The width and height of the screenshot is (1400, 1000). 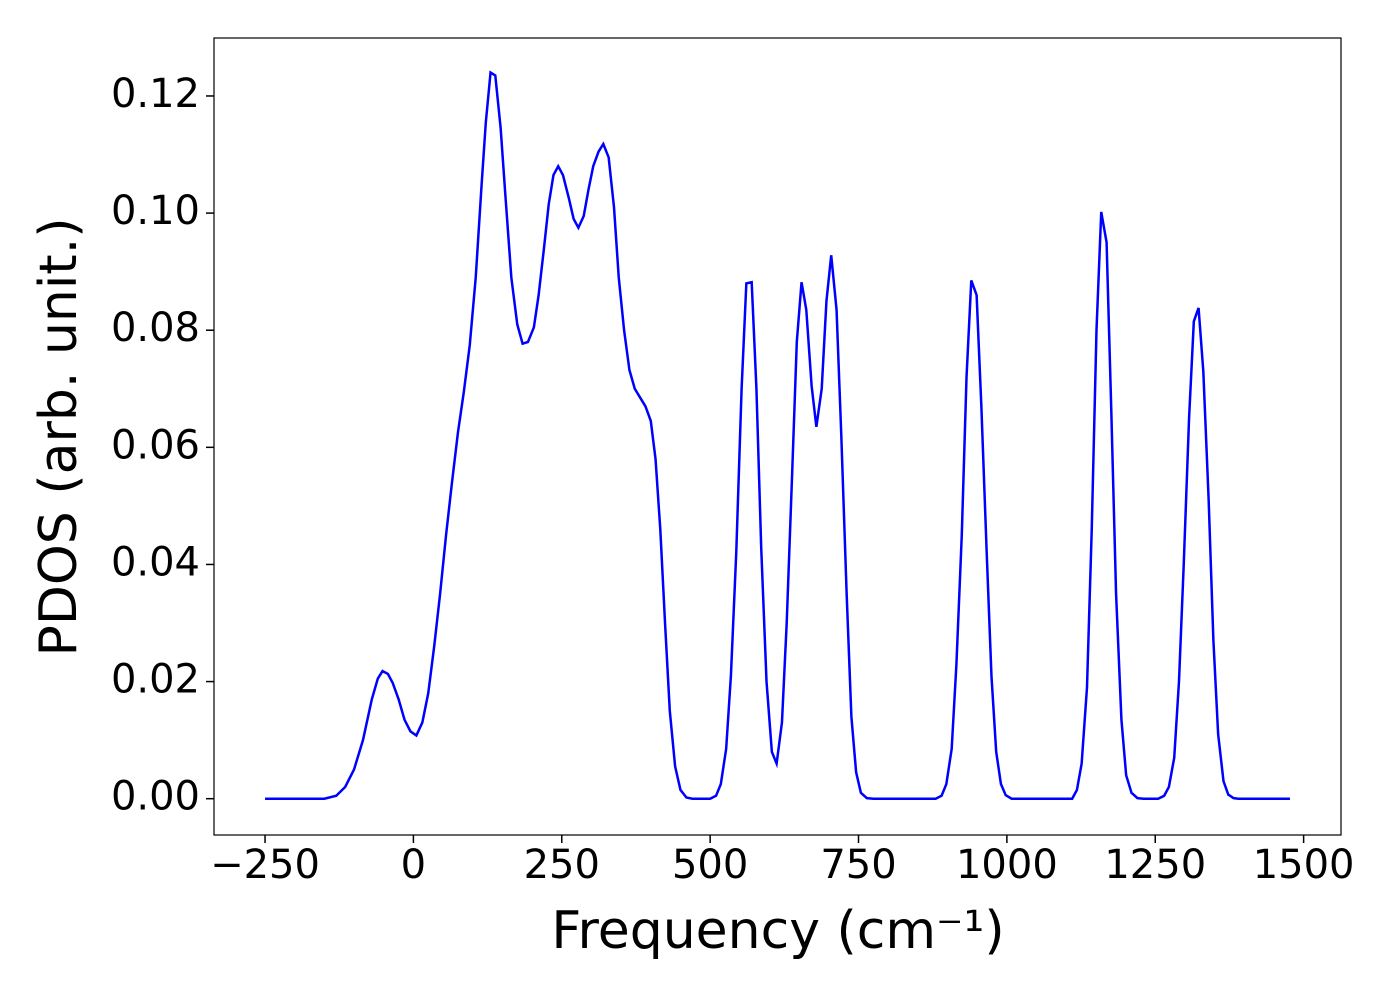 What do you see at coordinates (155, 562) in the screenshot?
I see `y-tick-label: 0.04` at bounding box center [155, 562].